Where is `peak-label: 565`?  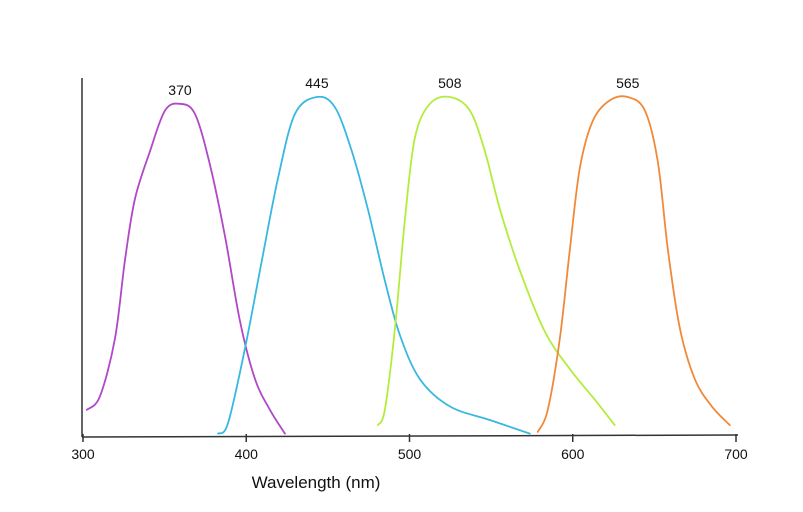 peak-label: 565 is located at coordinates (628, 83).